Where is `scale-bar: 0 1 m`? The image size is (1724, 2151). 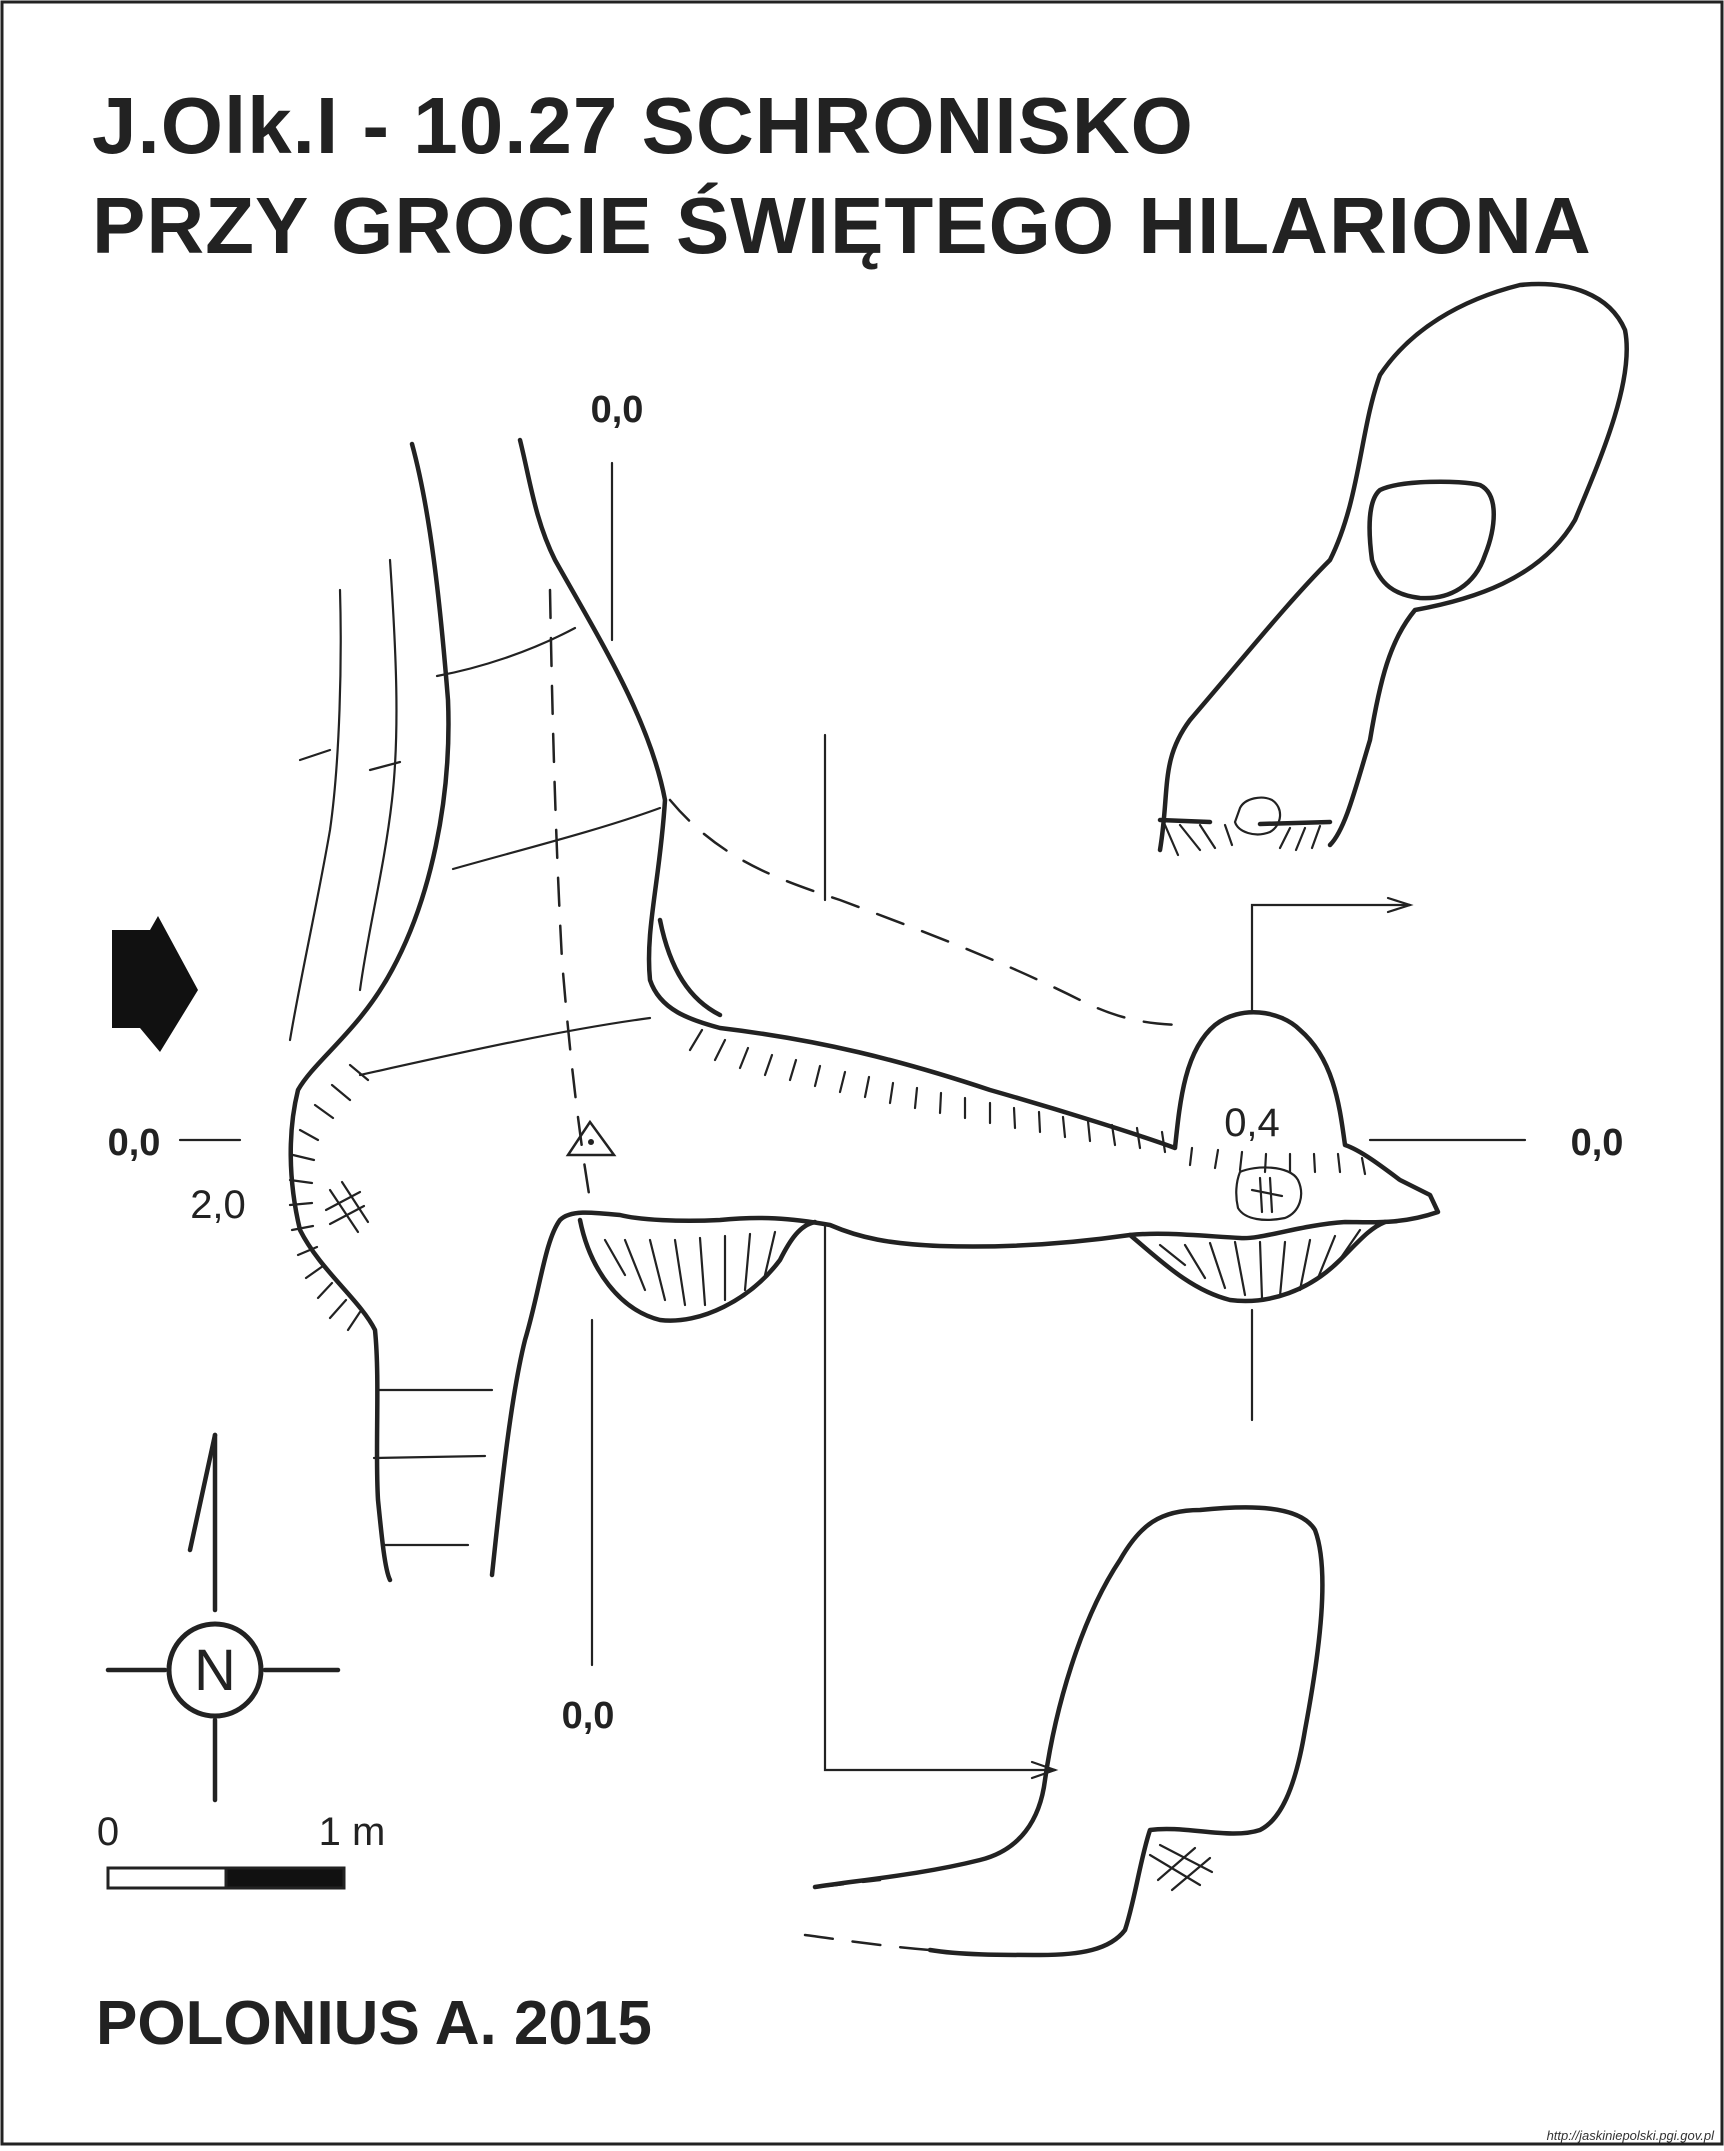 scale-bar: 0 1 m is located at coordinates (241, 1850).